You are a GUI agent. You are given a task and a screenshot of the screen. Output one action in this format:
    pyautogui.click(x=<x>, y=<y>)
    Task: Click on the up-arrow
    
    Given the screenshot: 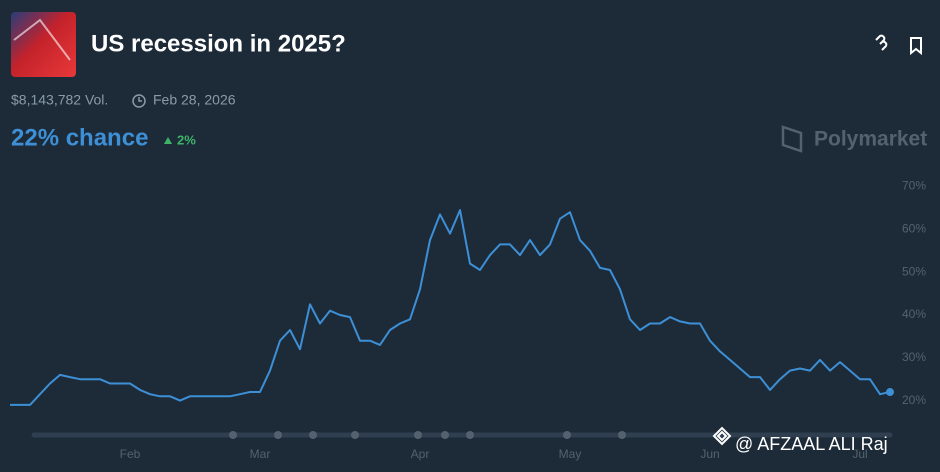 What is the action you would take?
    pyautogui.click(x=168, y=140)
    